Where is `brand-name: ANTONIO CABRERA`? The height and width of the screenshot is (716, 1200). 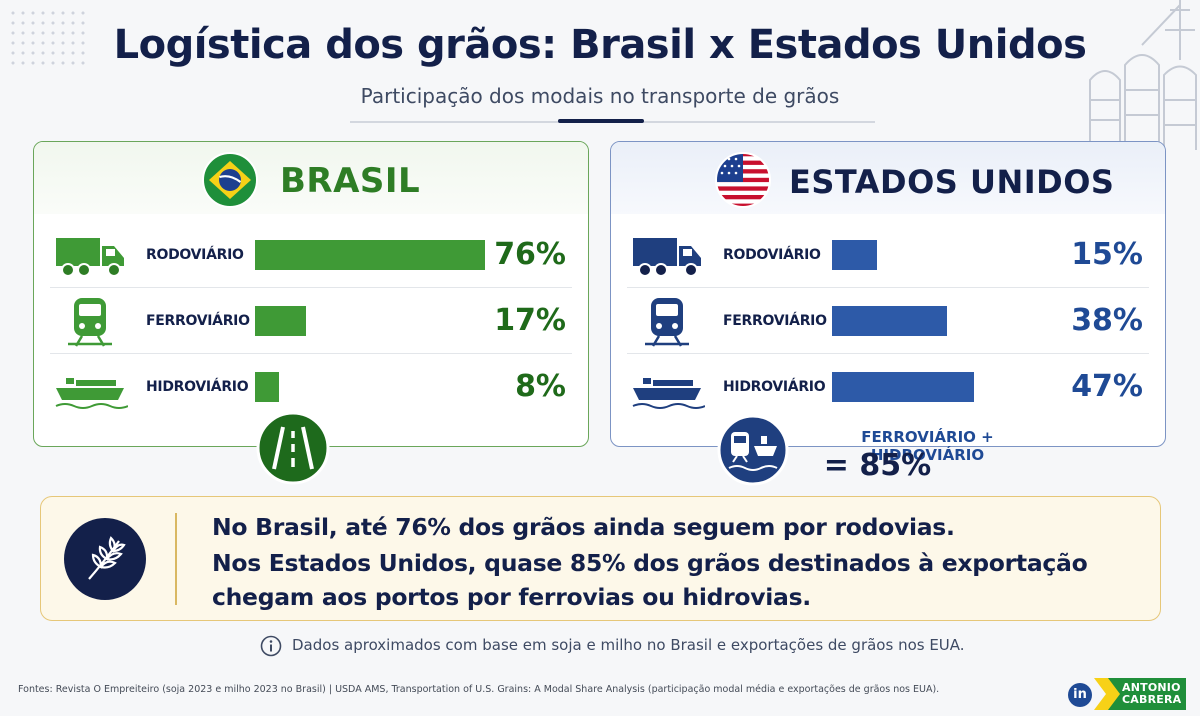 brand-name: ANTONIO CABRERA is located at coordinates (1151, 694).